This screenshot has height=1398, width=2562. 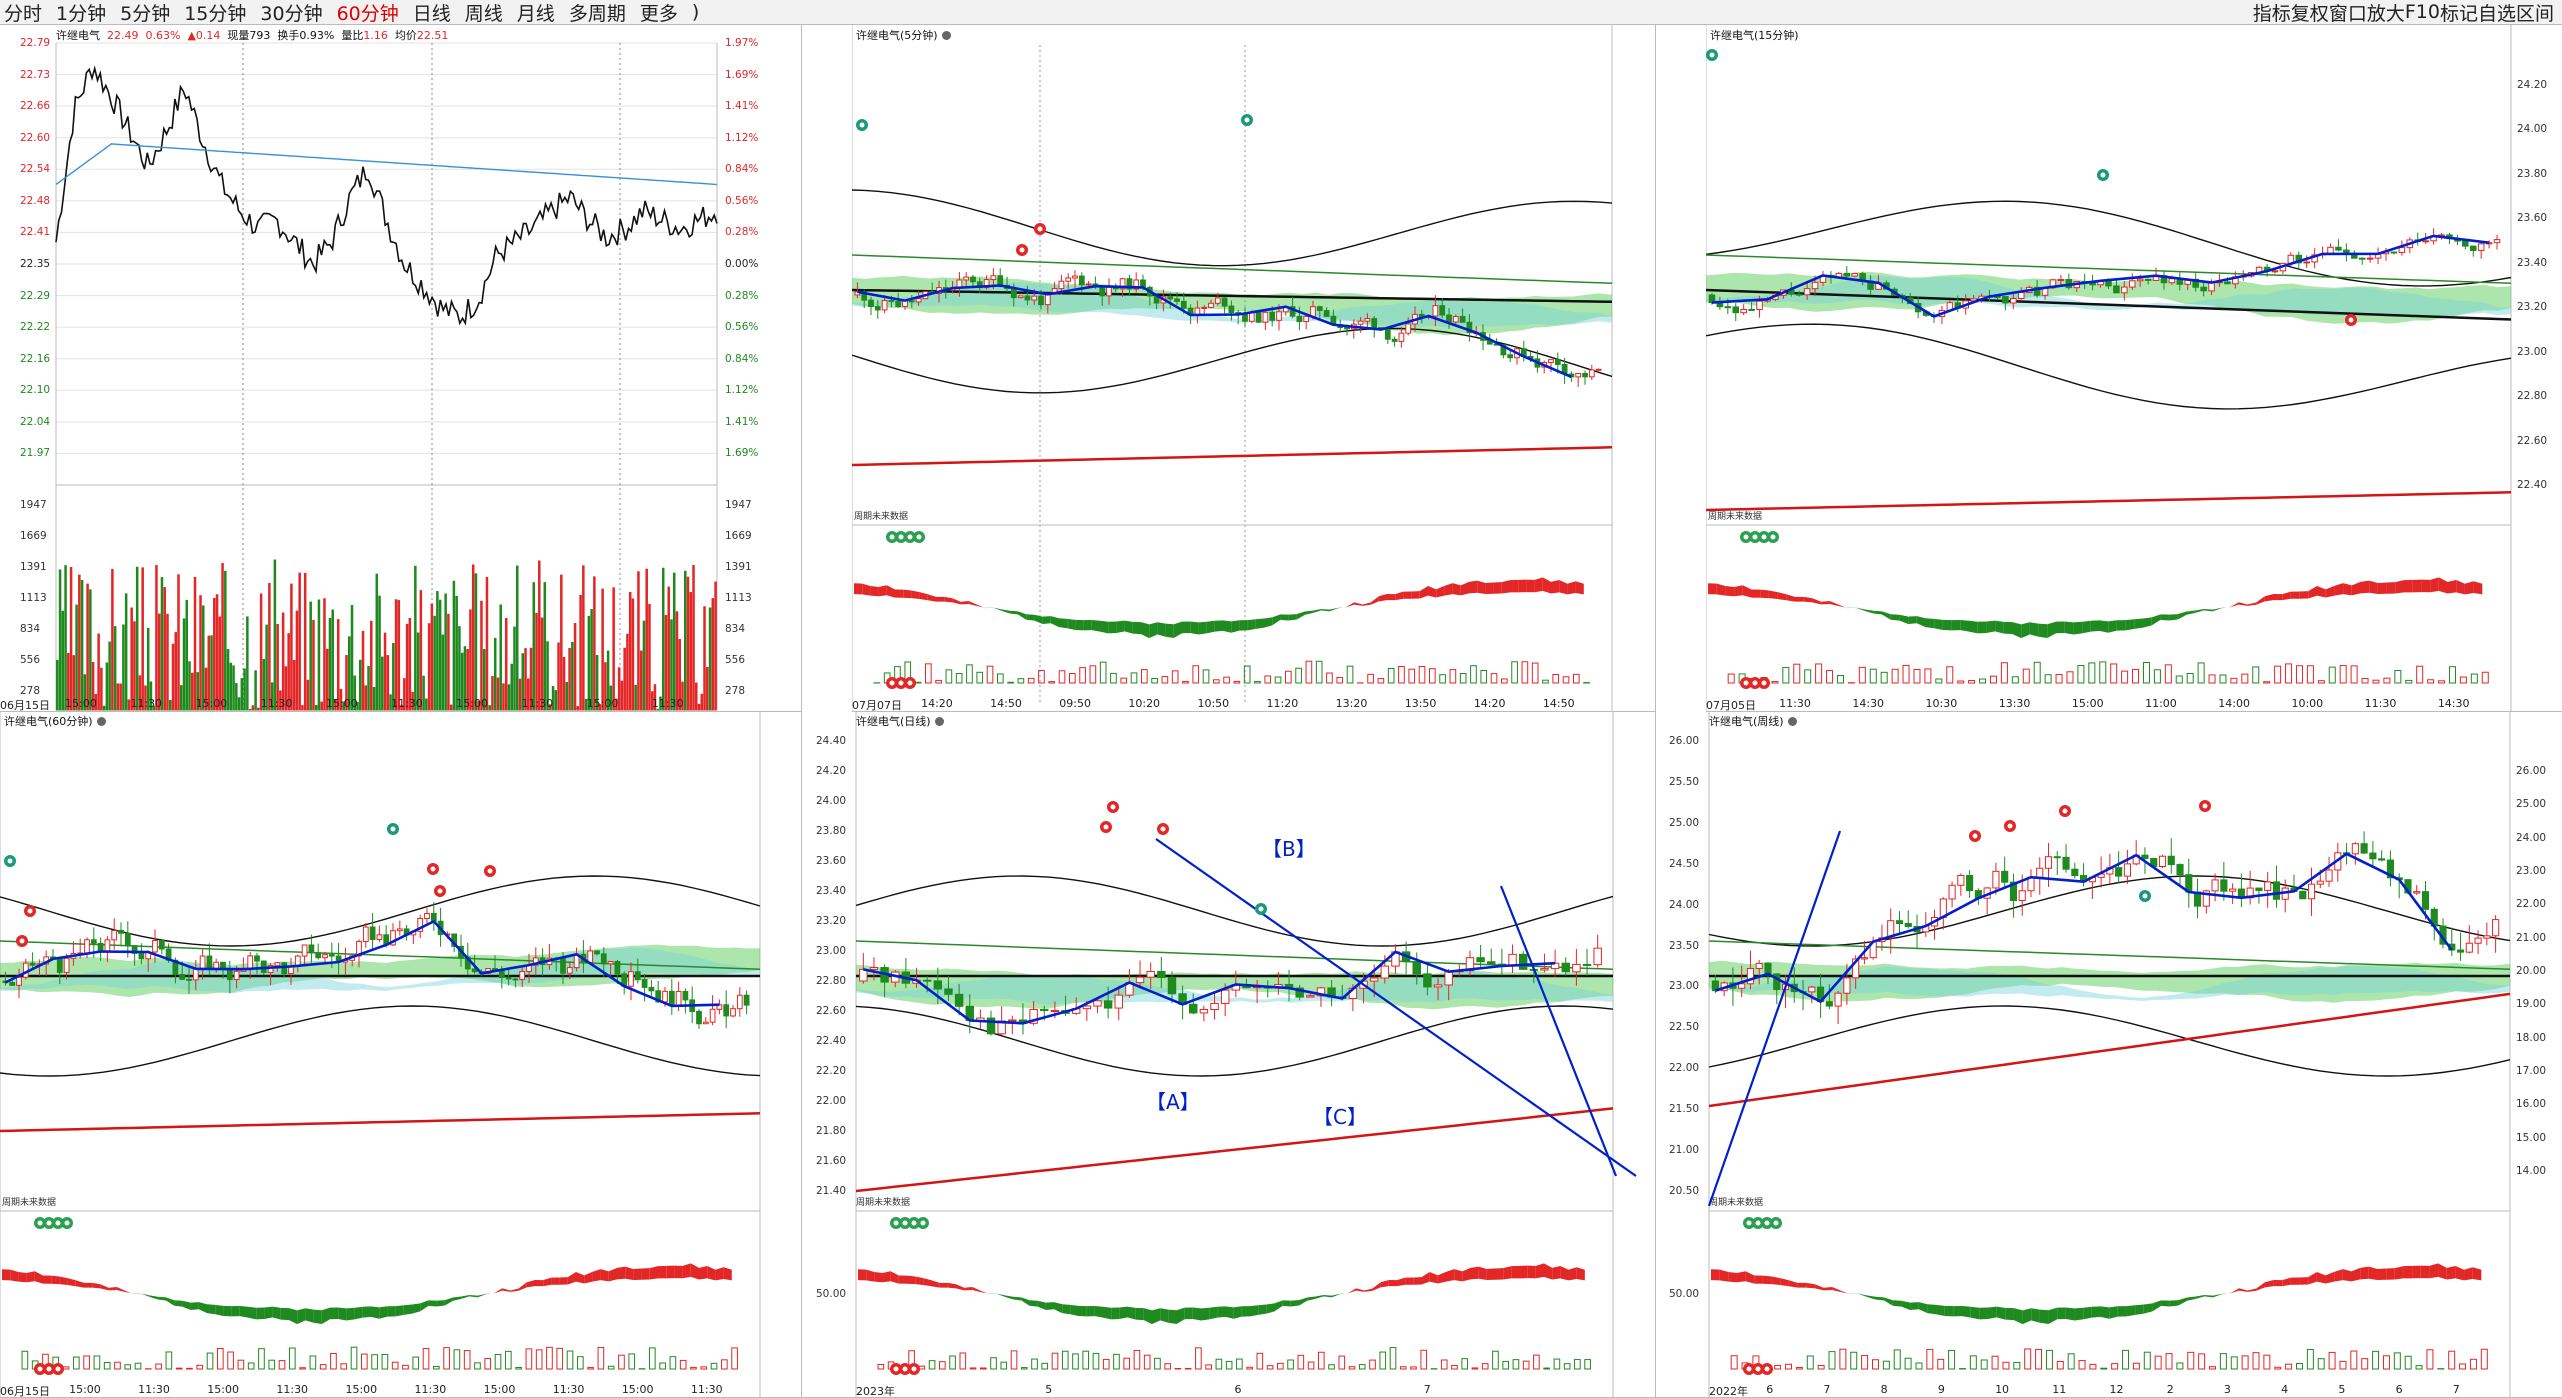 I want to click on sell-signal-icon-center, so click(x=30, y=911).